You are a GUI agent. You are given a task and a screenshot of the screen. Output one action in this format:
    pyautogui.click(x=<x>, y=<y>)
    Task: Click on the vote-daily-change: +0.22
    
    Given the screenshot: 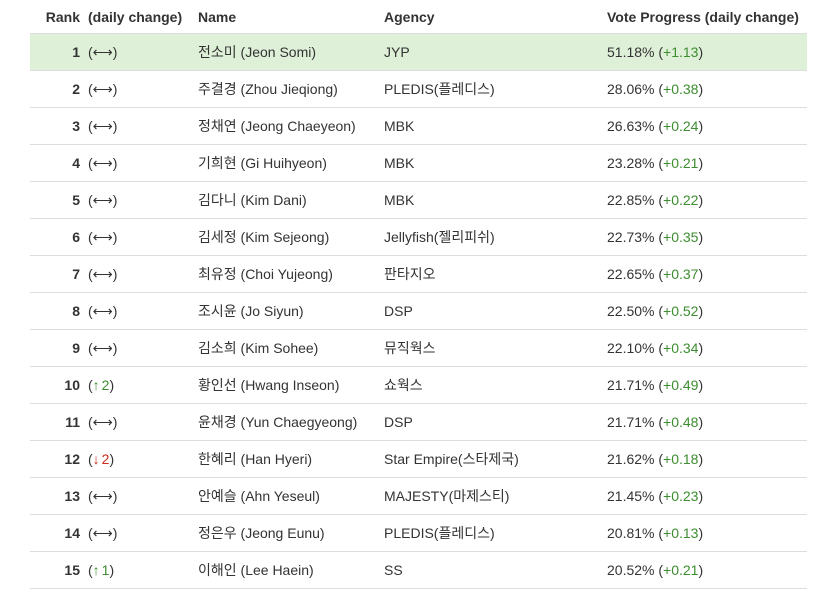 What is the action you would take?
    pyautogui.click(x=681, y=200)
    